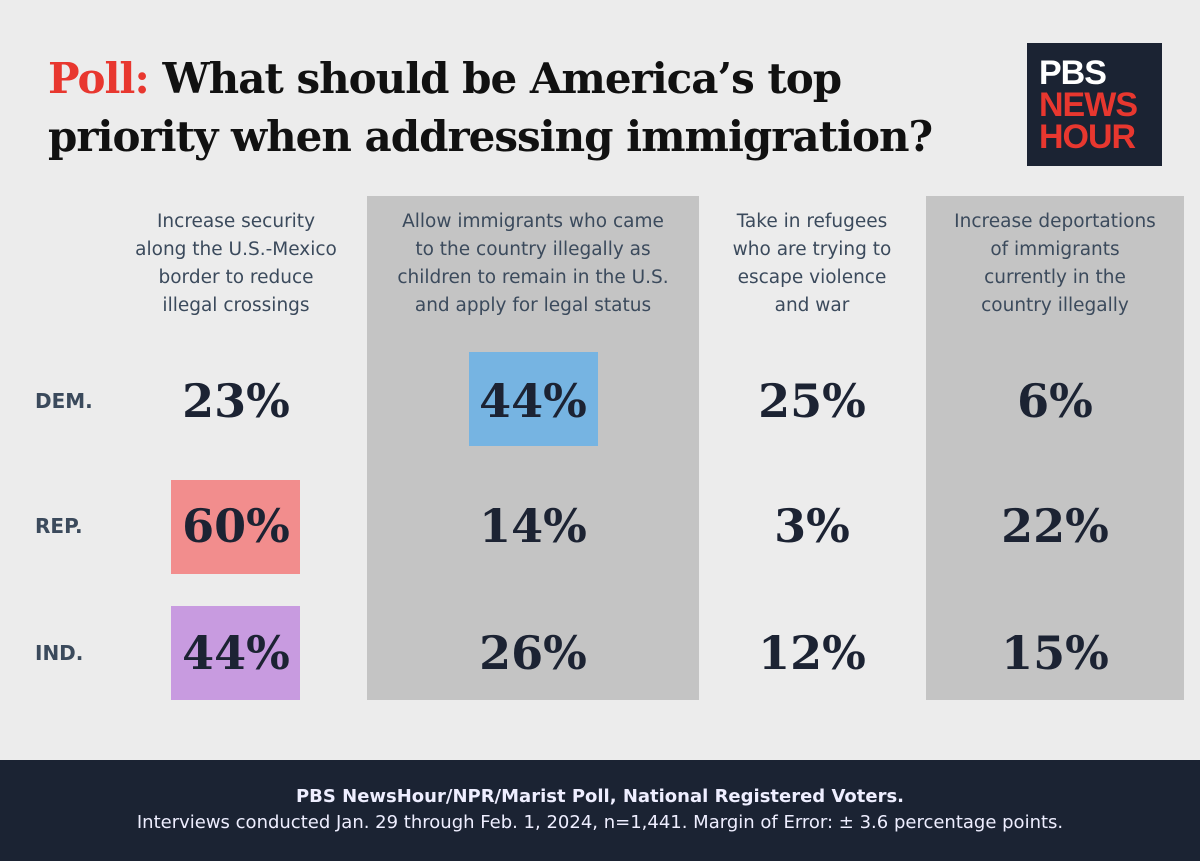  Describe the element at coordinates (236, 401) in the screenshot. I see `cell-value: 23%` at that location.